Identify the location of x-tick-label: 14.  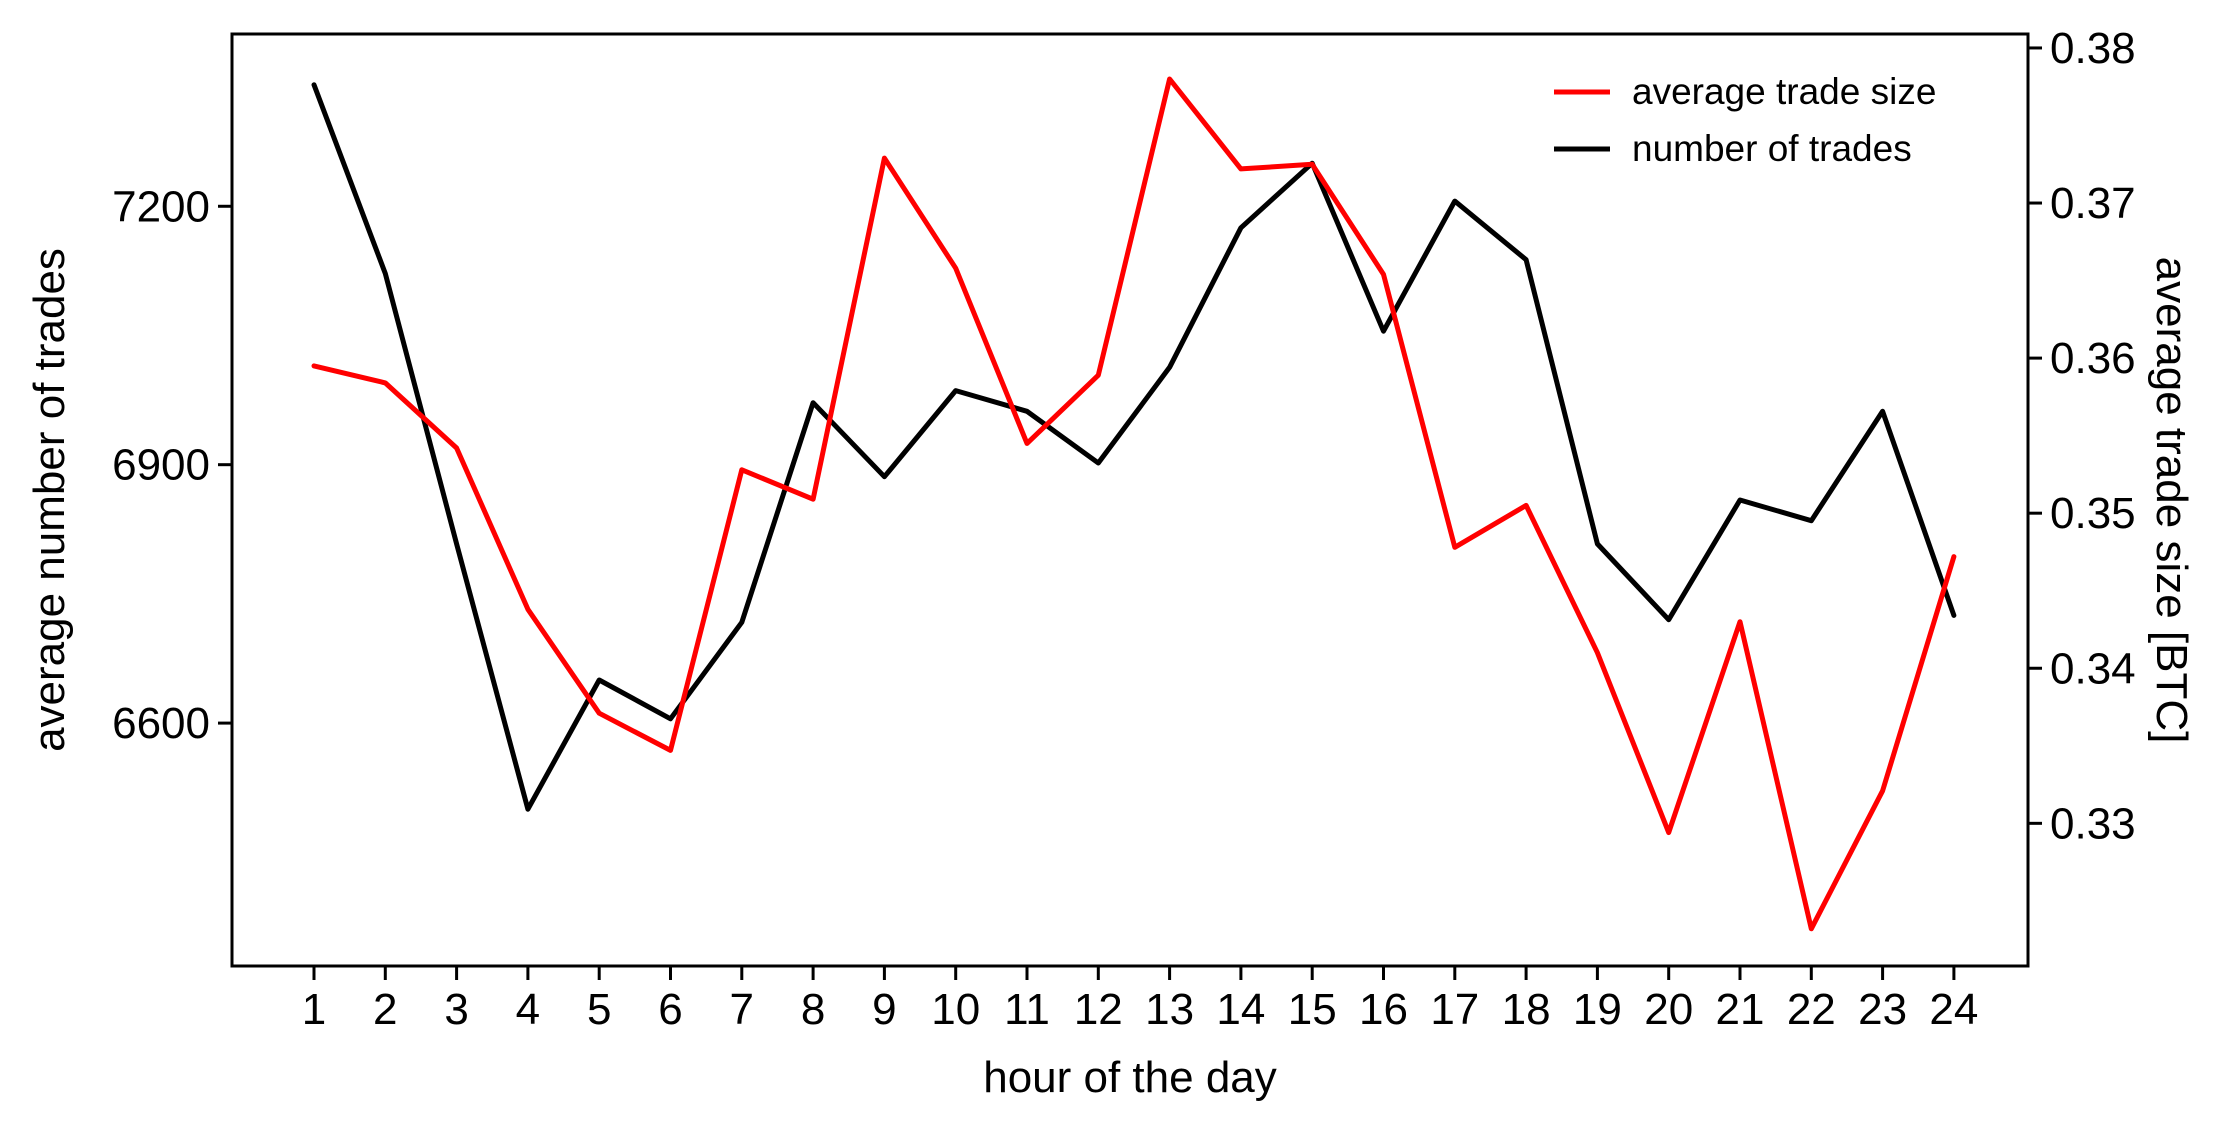
(1240, 1009).